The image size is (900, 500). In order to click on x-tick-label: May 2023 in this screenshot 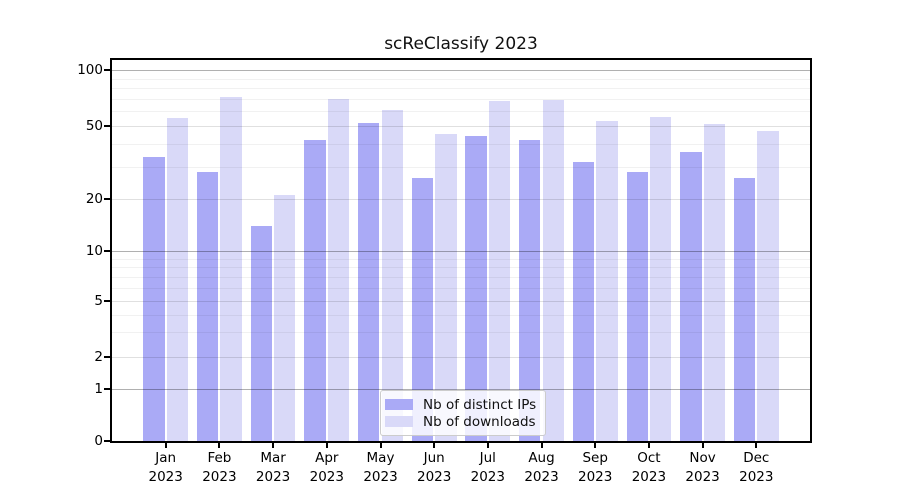, I will do `click(381, 468)`.